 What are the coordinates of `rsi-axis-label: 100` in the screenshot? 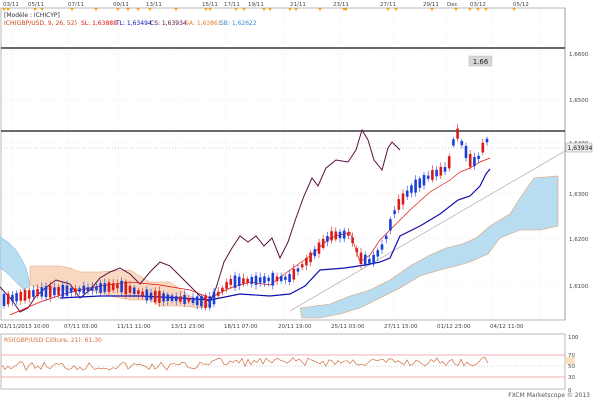 It's located at (573, 338).